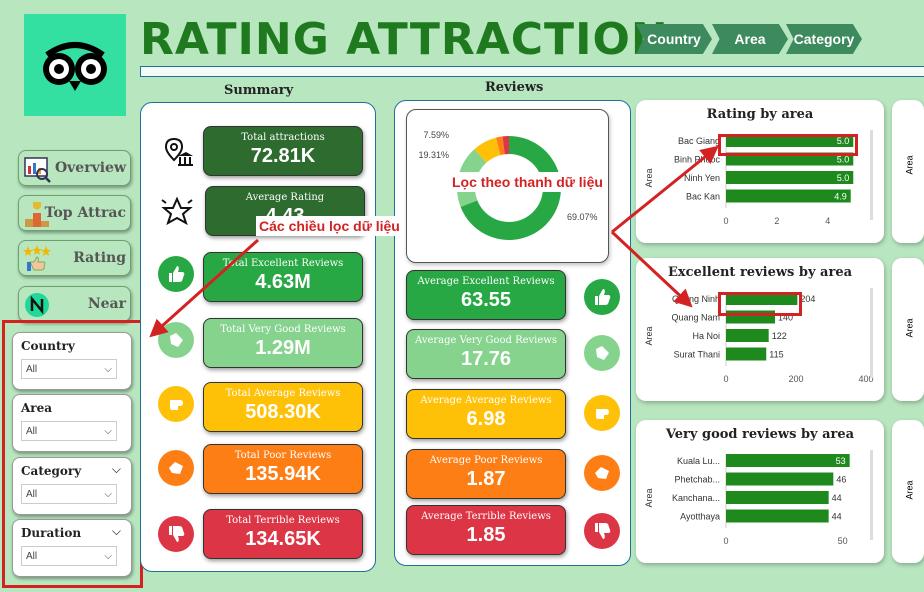  I want to click on star-outline-icon, so click(177, 211).